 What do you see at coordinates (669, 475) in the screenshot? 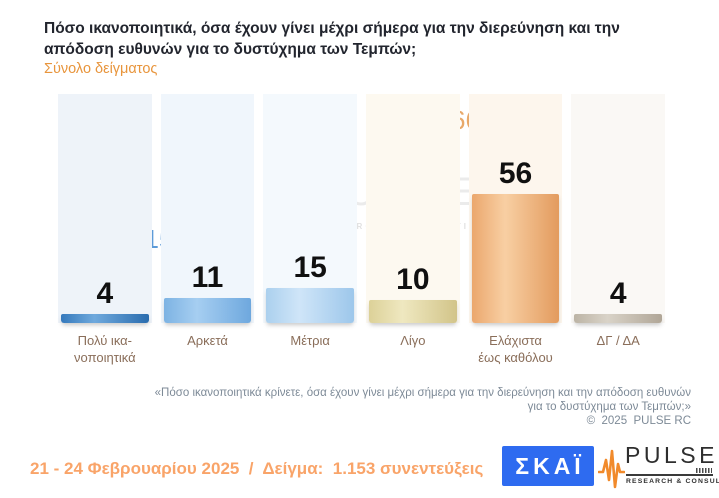
I see `pulse-logo-divider` at bounding box center [669, 475].